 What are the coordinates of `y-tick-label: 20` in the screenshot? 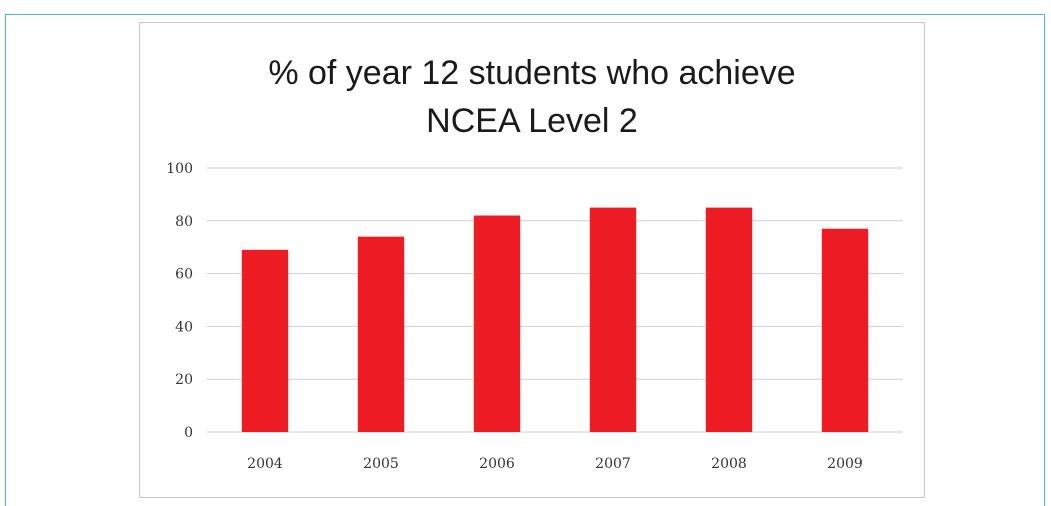 It's located at (184, 380).